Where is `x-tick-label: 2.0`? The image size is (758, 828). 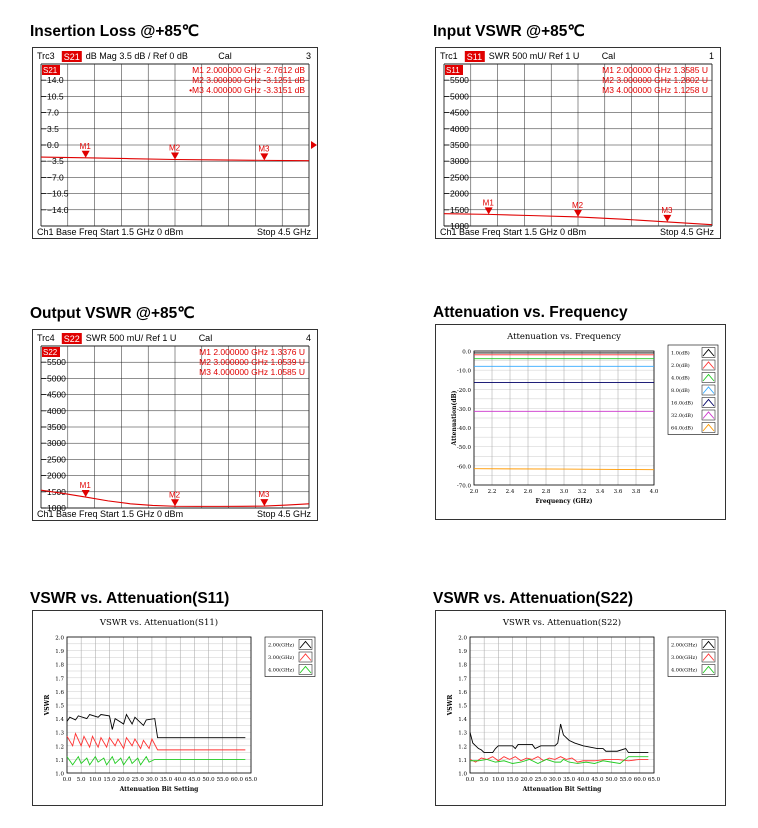 x-tick-label: 2.0 is located at coordinates (474, 492).